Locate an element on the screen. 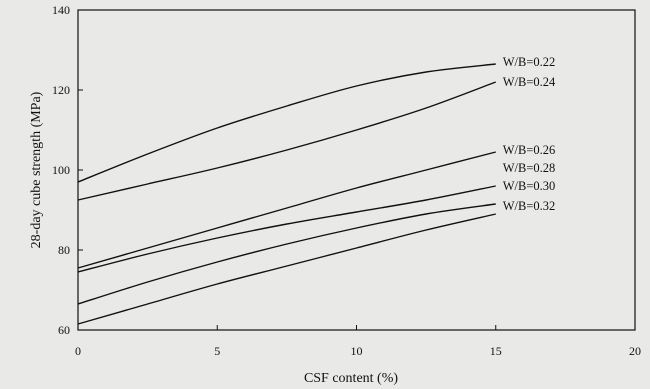  y-axis-ticks: 60 80 100 120 140 is located at coordinates (67, 170).